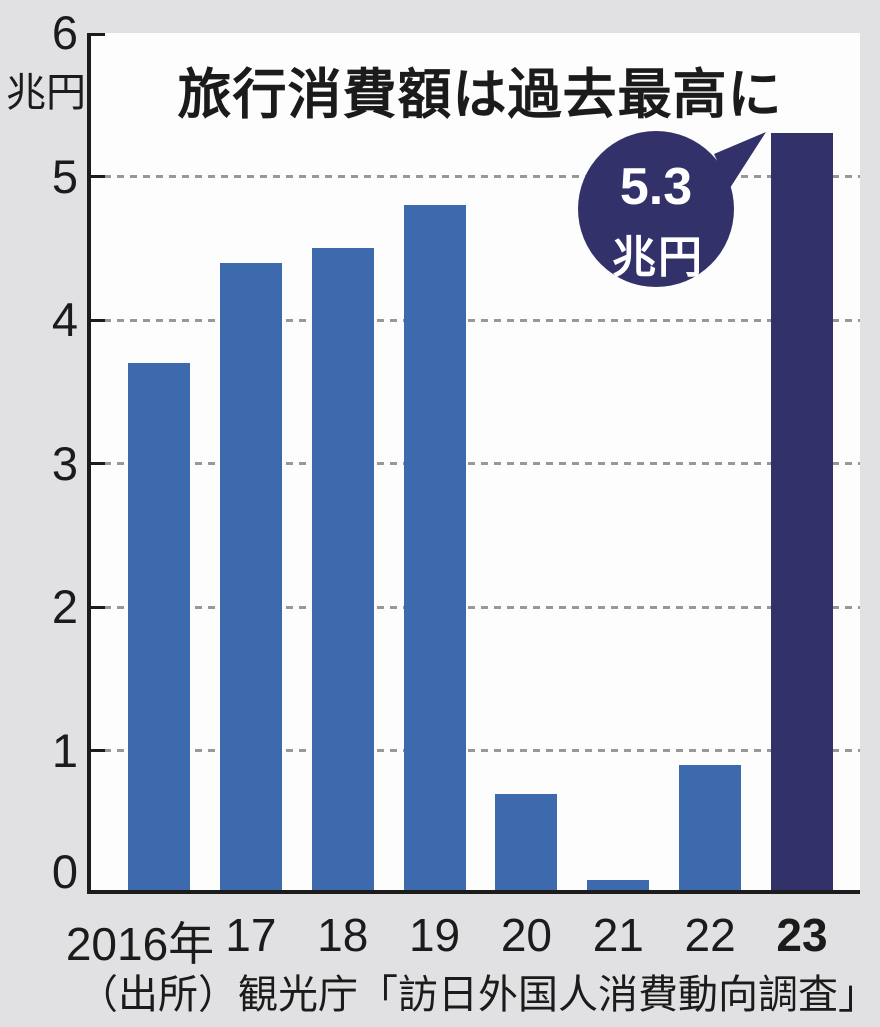 Image resolution: width=880 pixels, height=1027 pixels. What do you see at coordinates (46, 93) in the screenshot?
I see `y-axis-unit-label: 兆円` at bounding box center [46, 93].